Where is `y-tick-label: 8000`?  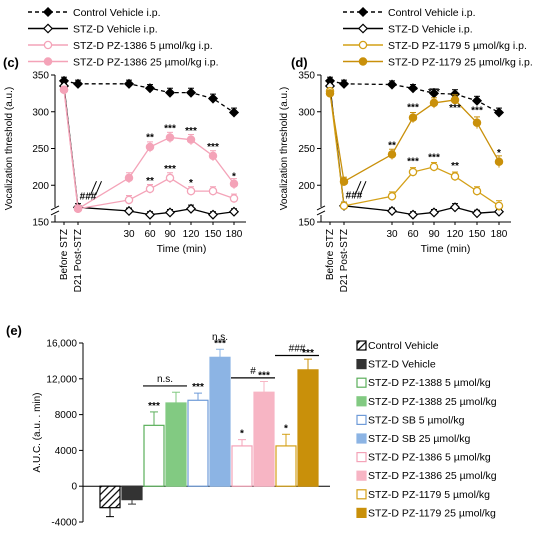 y-tick-label: 8000 is located at coordinates (66, 415).